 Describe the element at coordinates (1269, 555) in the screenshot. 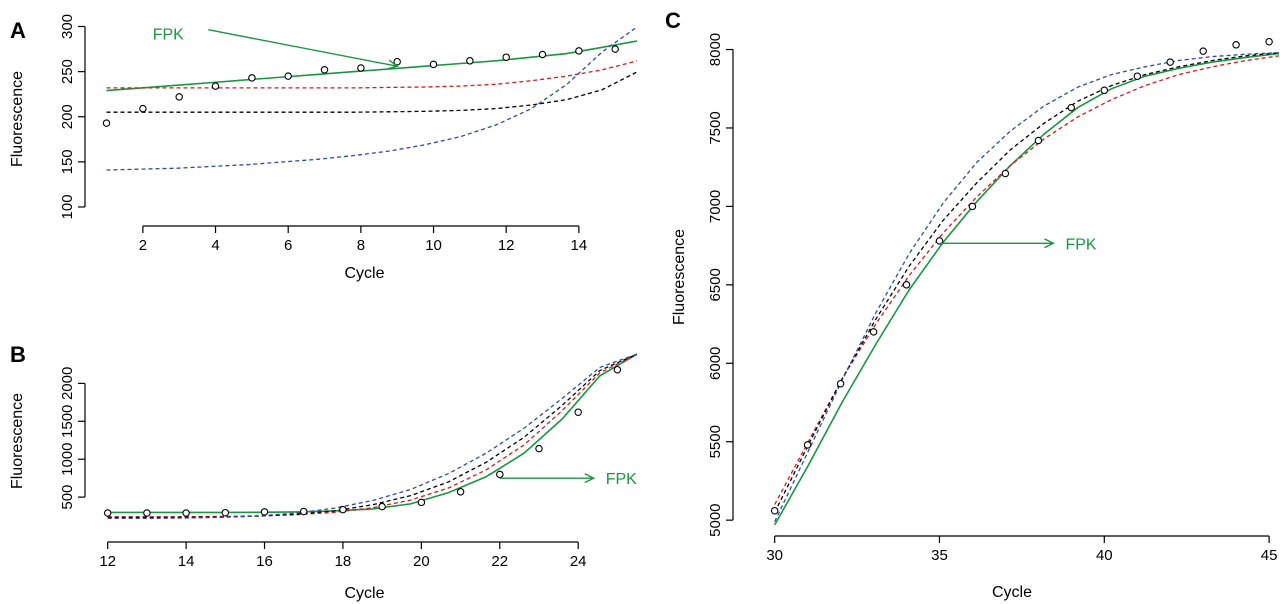

I see `panel-c-x-tick-label: 45` at that location.